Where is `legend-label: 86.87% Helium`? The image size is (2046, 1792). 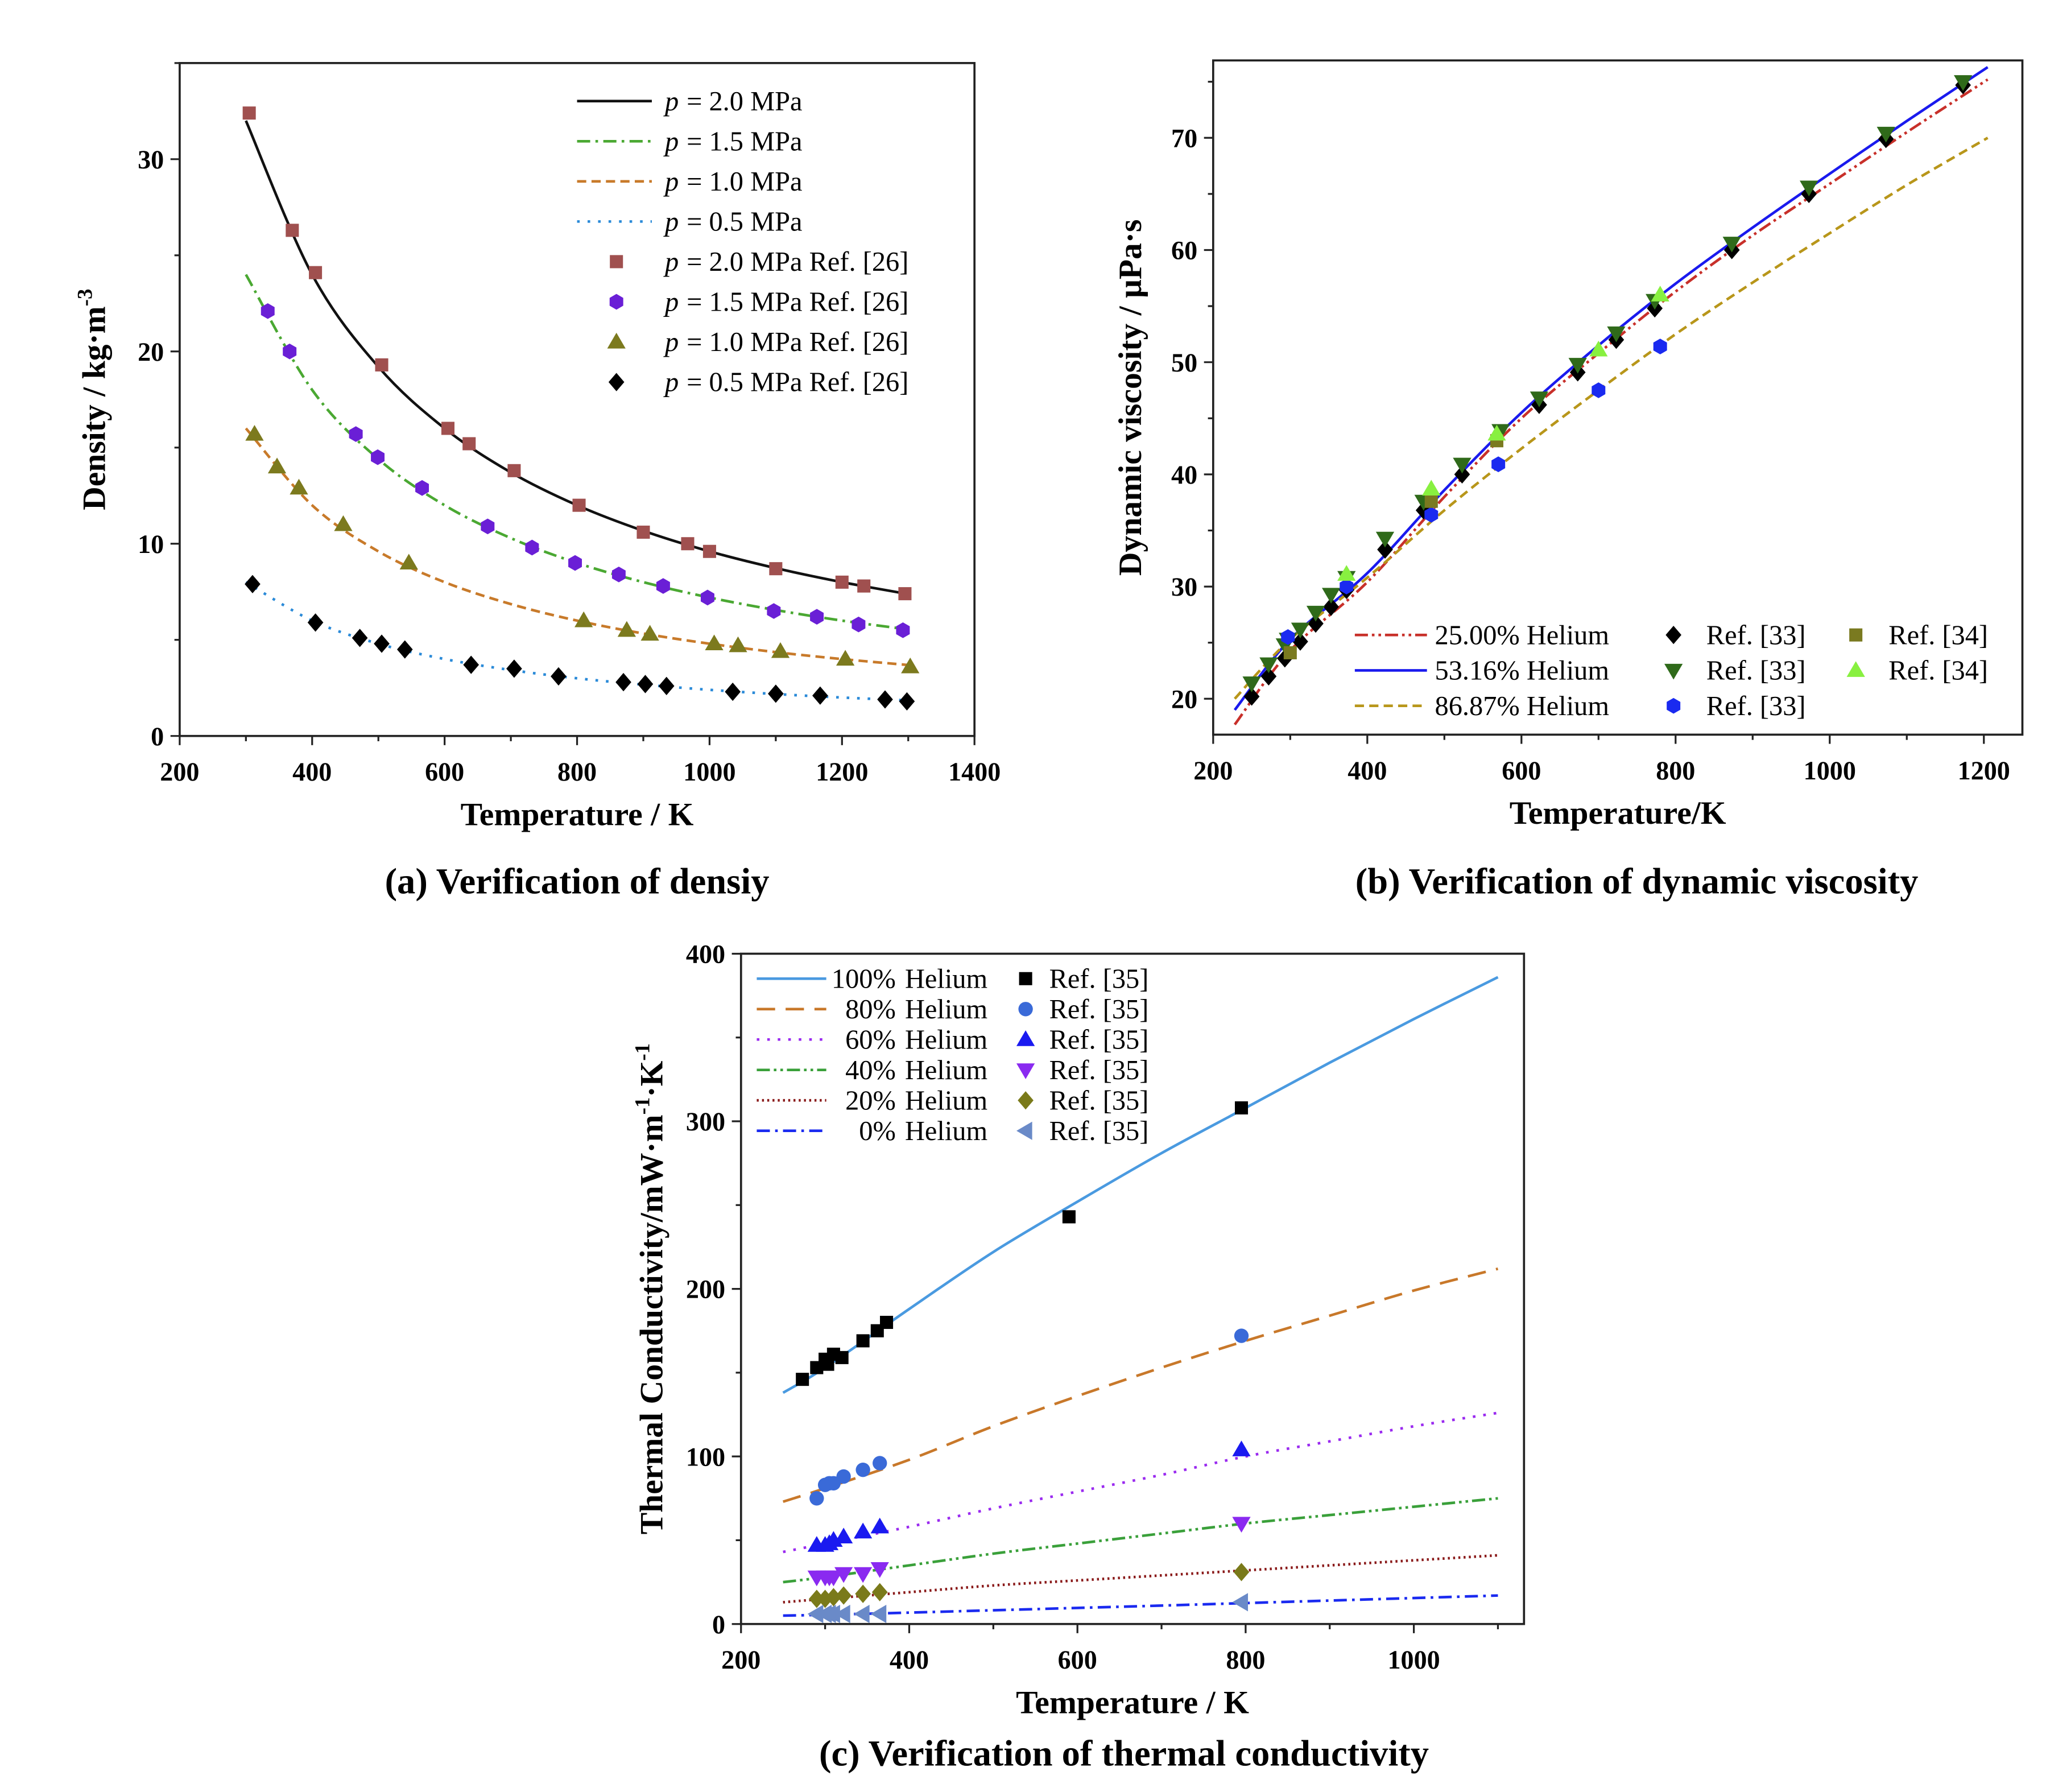
legend-label: 86.87% Helium is located at coordinates (1523, 706).